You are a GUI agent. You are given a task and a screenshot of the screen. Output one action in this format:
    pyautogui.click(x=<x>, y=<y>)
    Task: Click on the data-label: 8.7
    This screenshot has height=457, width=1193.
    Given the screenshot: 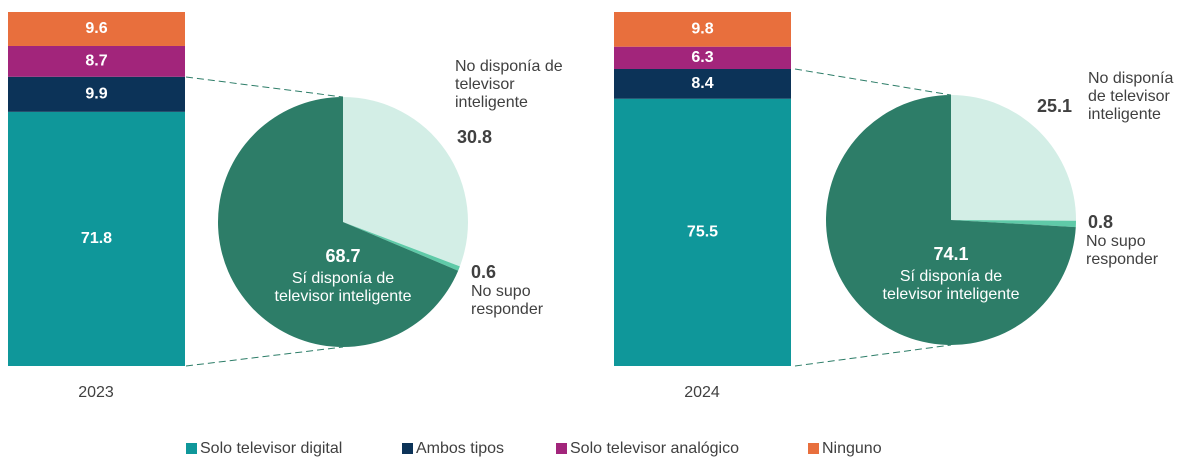 What is the action you would take?
    pyautogui.click(x=96, y=61)
    